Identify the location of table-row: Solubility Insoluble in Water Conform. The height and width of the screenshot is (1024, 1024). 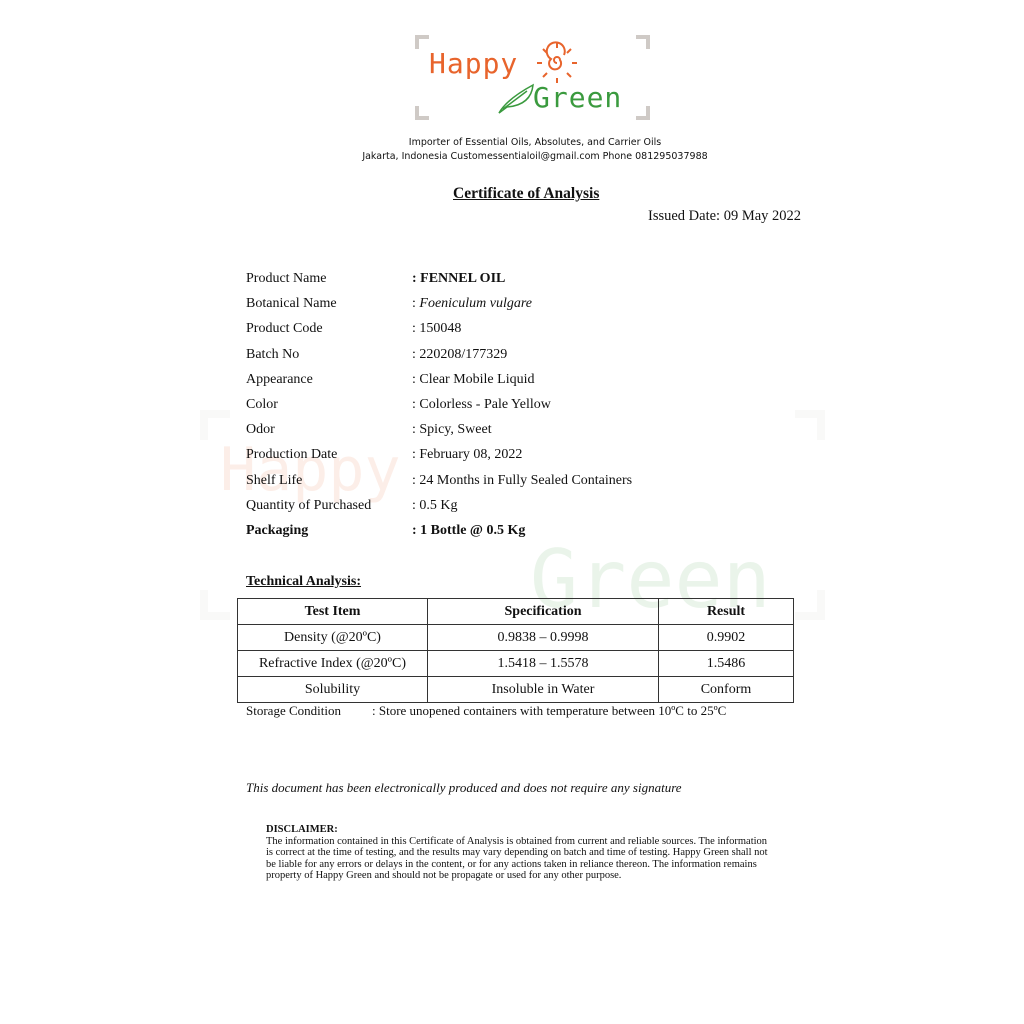
(515, 689).